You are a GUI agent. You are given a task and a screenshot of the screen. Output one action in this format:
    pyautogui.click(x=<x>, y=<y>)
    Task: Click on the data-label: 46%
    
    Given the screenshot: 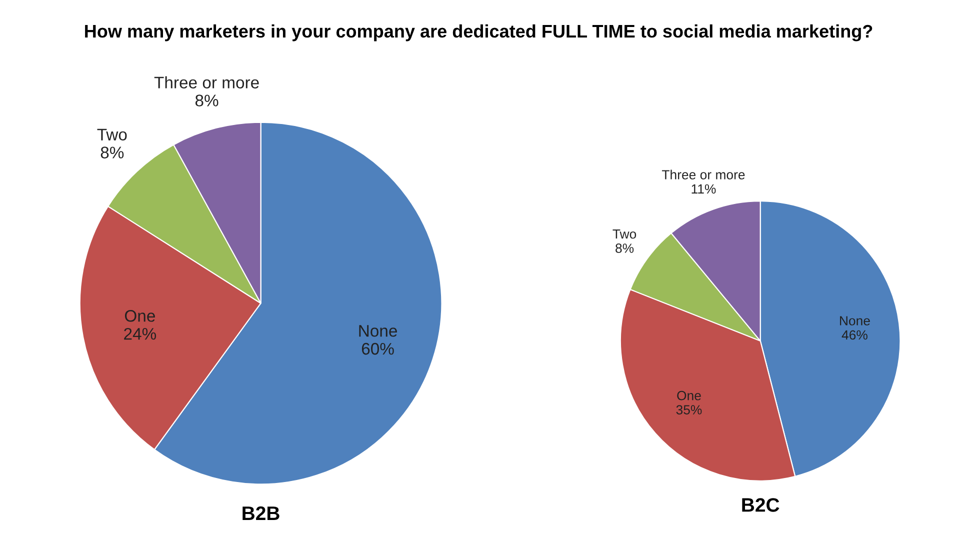 What is the action you would take?
    pyautogui.click(x=855, y=335)
    